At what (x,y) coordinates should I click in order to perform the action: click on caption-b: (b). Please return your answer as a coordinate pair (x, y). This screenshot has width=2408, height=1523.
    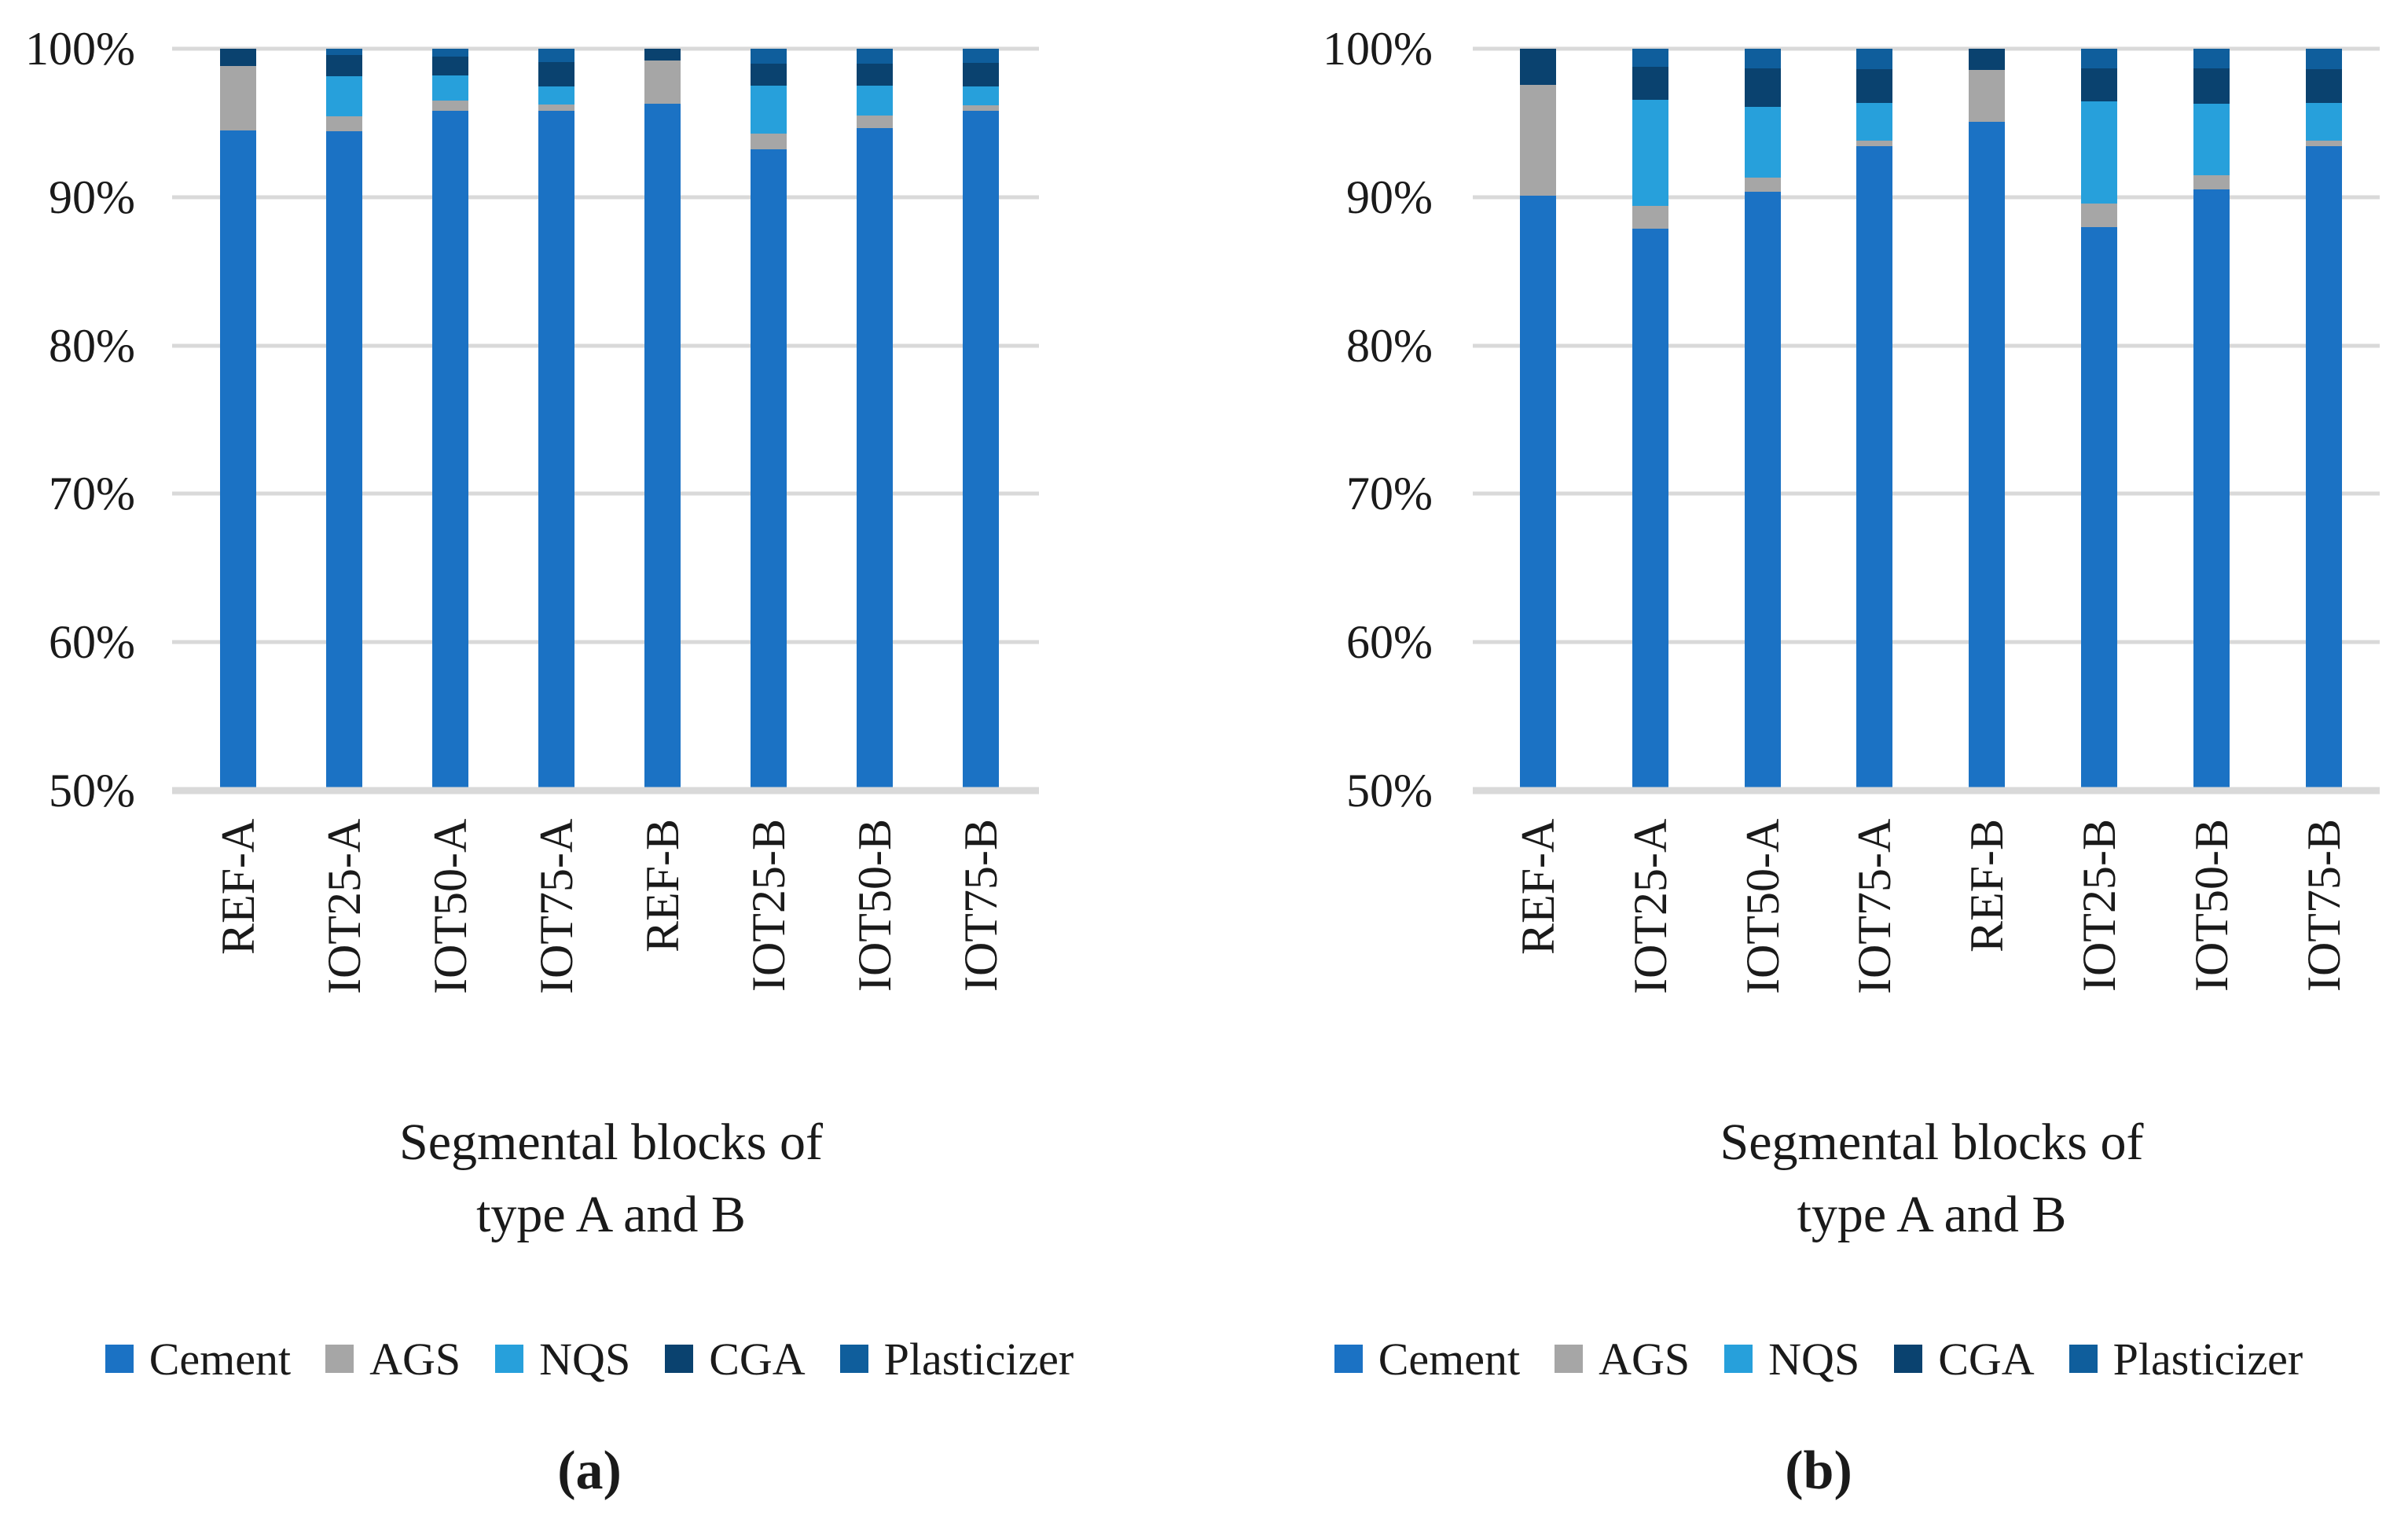
    Looking at the image, I should click on (1818, 1470).